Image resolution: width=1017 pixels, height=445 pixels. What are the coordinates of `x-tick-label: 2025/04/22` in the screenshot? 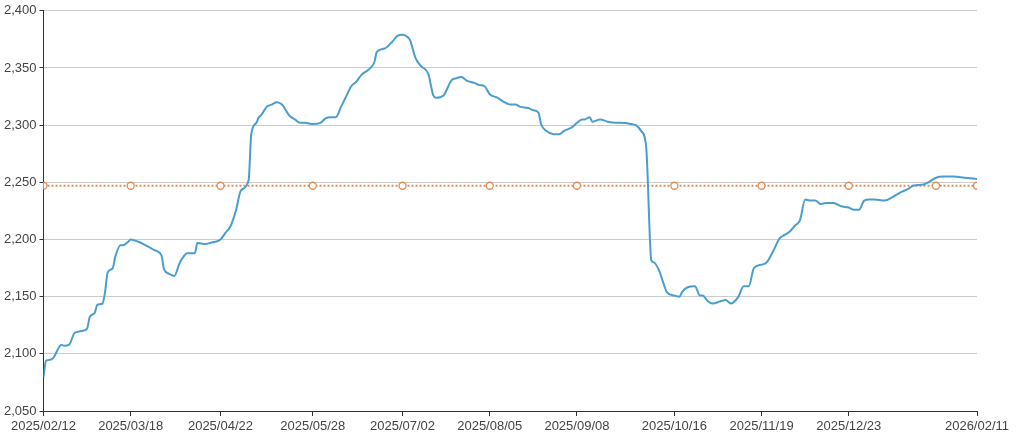 It's located at (220, 426).